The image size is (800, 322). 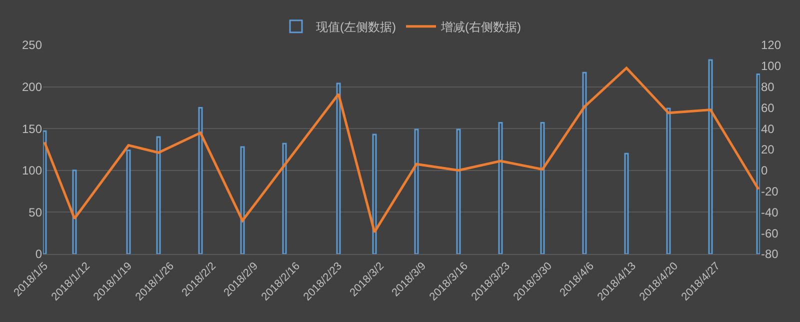 I want to click on y-tick-label: 250, so click(x=32, y=45).